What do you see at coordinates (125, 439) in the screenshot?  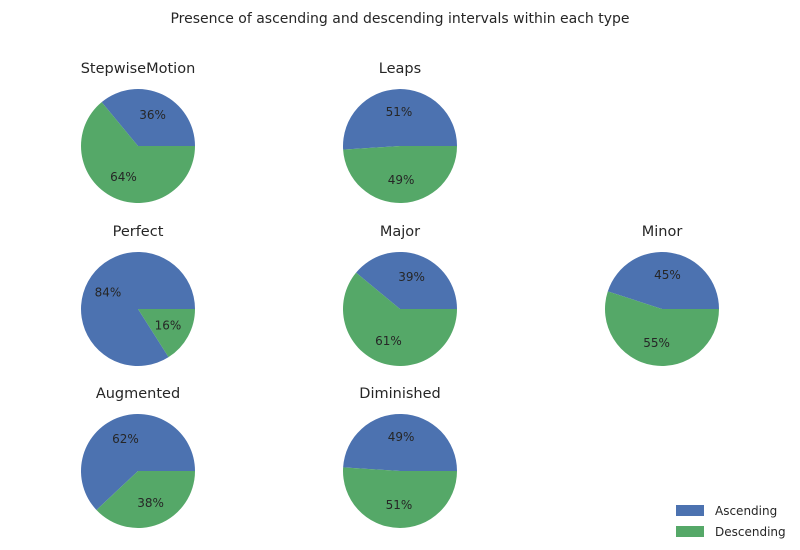 I see `pie-label-augmented-ascending: 62%` at bounding box center [125, 439].